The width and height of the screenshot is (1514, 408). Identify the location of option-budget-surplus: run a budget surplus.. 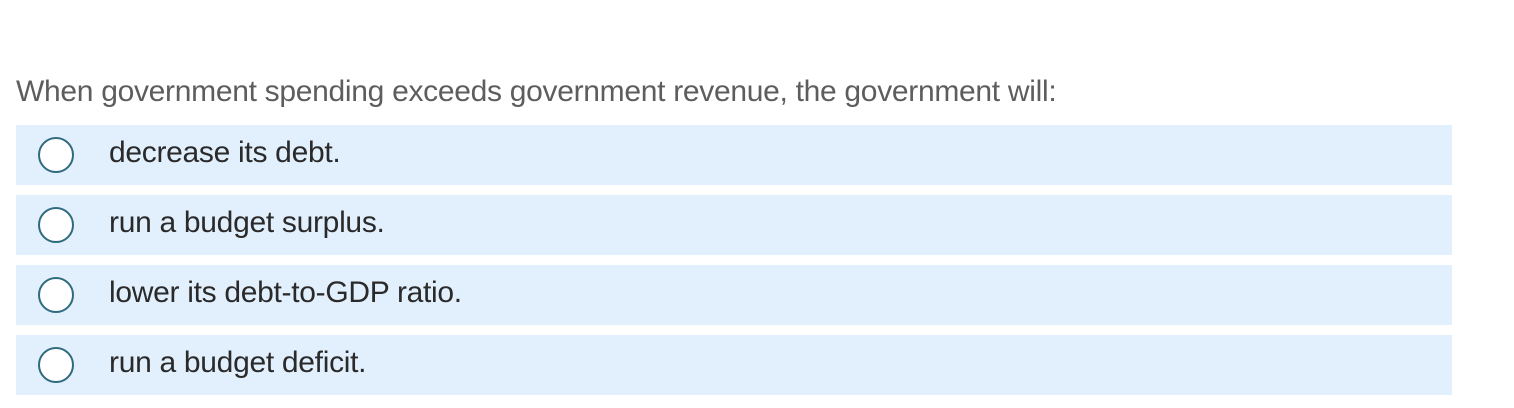
(734, 225).